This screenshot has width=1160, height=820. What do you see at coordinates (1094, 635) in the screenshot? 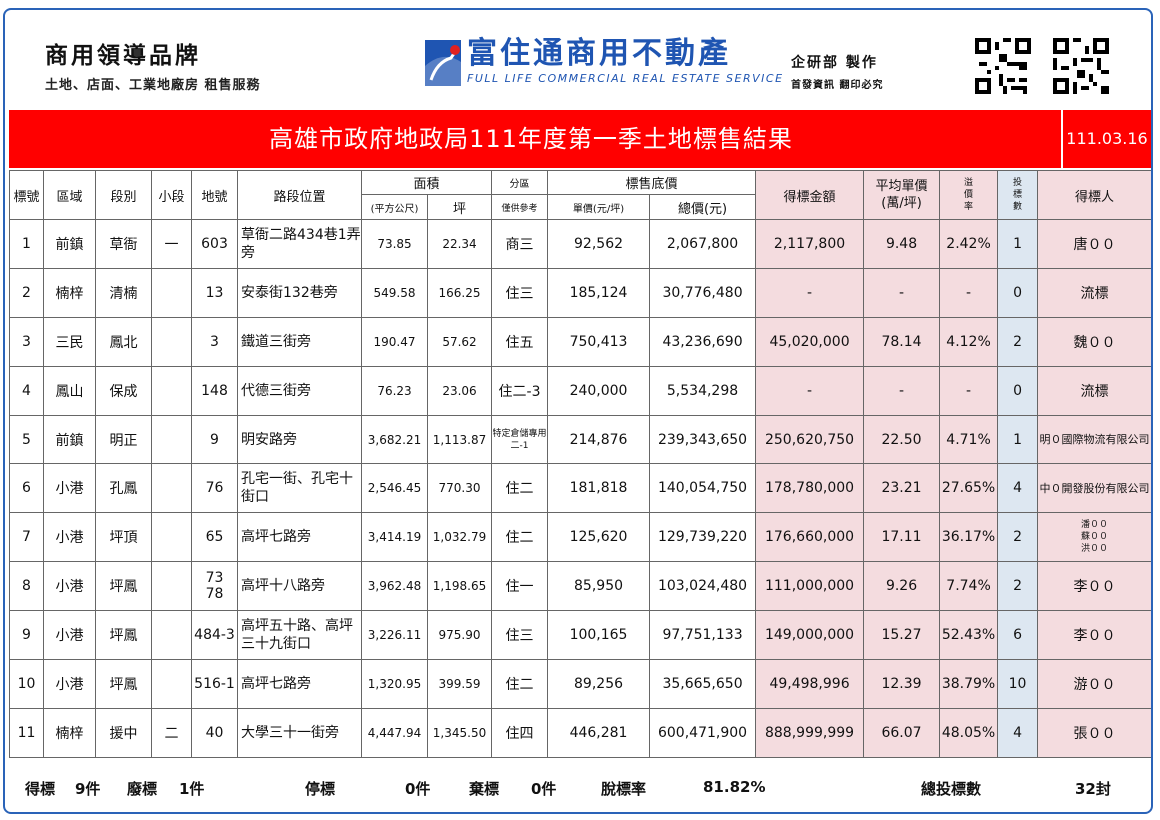
I see `cell-winner: 李００` at bounding box center [1094, 635].